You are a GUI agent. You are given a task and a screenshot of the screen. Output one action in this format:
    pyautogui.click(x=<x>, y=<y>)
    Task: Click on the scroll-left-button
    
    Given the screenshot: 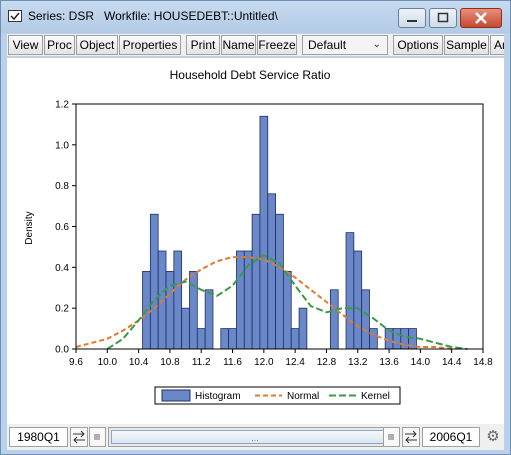 What is the action you would take?
    pyautogui.click(x=79, y=437)
    